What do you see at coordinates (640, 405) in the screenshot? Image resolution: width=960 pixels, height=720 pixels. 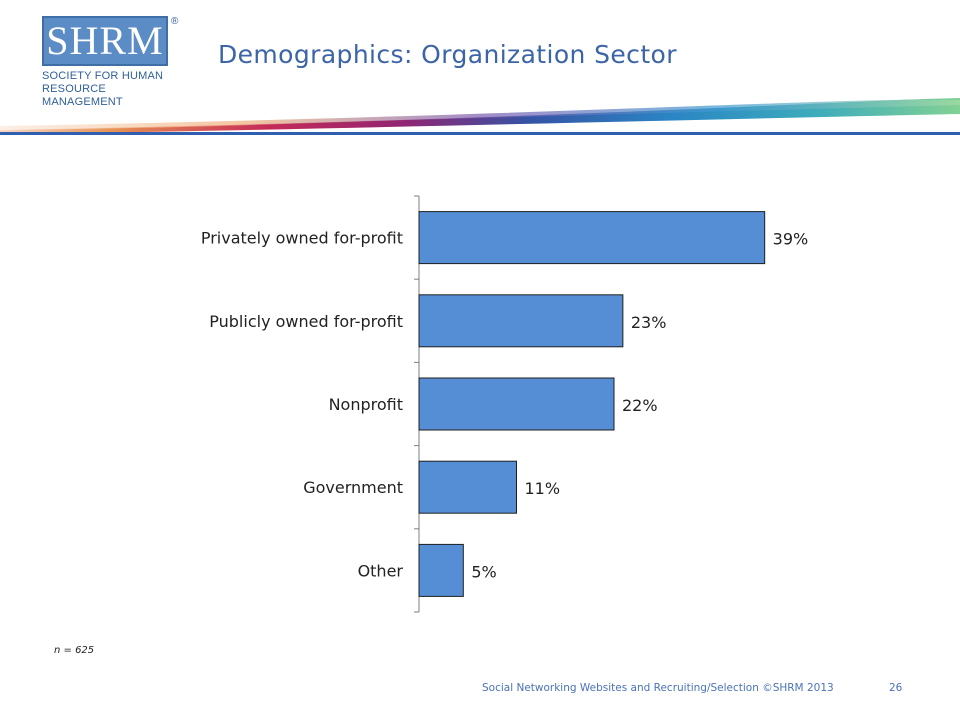 I see `value-label: 22%` at bounding box center [640, 405].